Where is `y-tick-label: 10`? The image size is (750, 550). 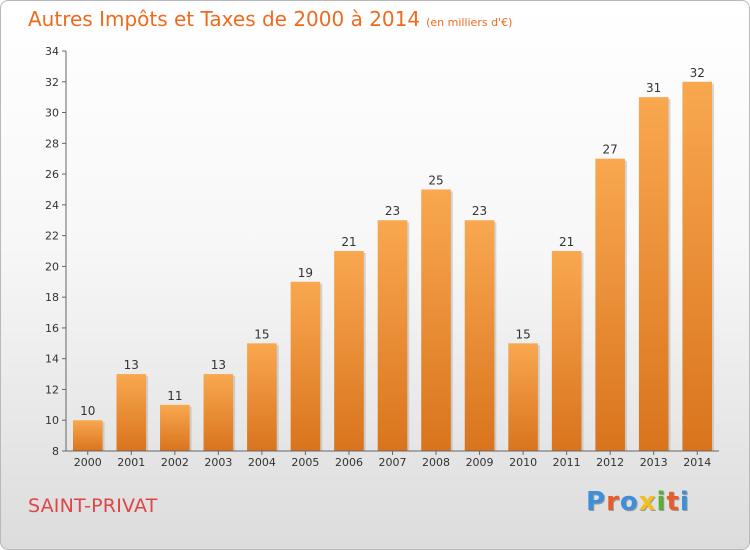 y-tick-label: 10 is located at coordinates (52, 420).